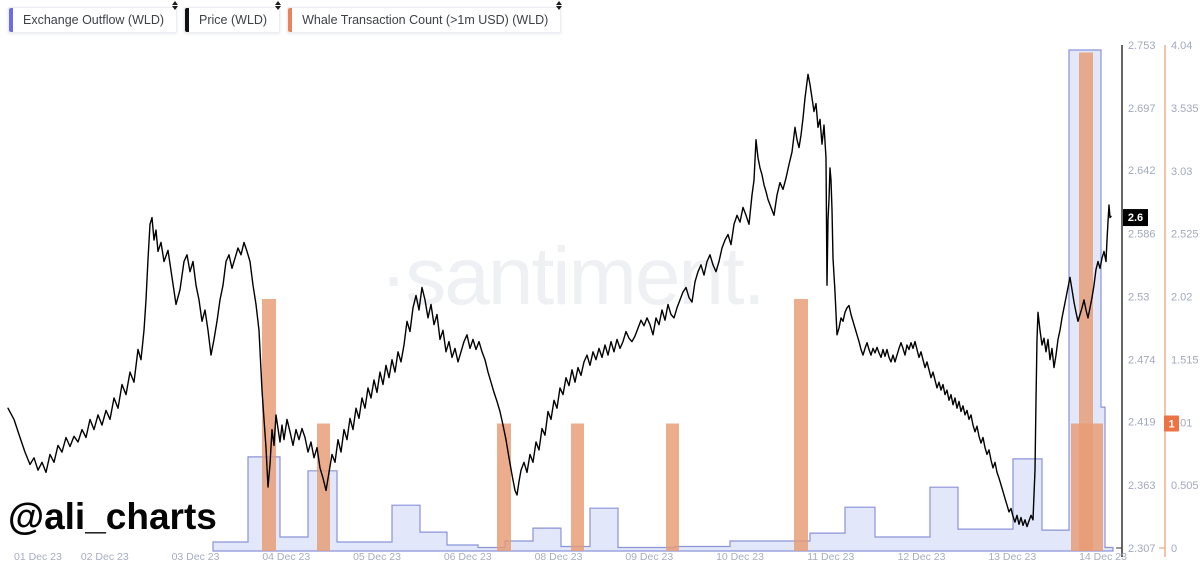 This screenshot has height=569, width=1200. What do you see at coordinates (1185, 109) in the screenshot?
I see `whale-tick-label: 3.535` at bounding box center [1185, 109].